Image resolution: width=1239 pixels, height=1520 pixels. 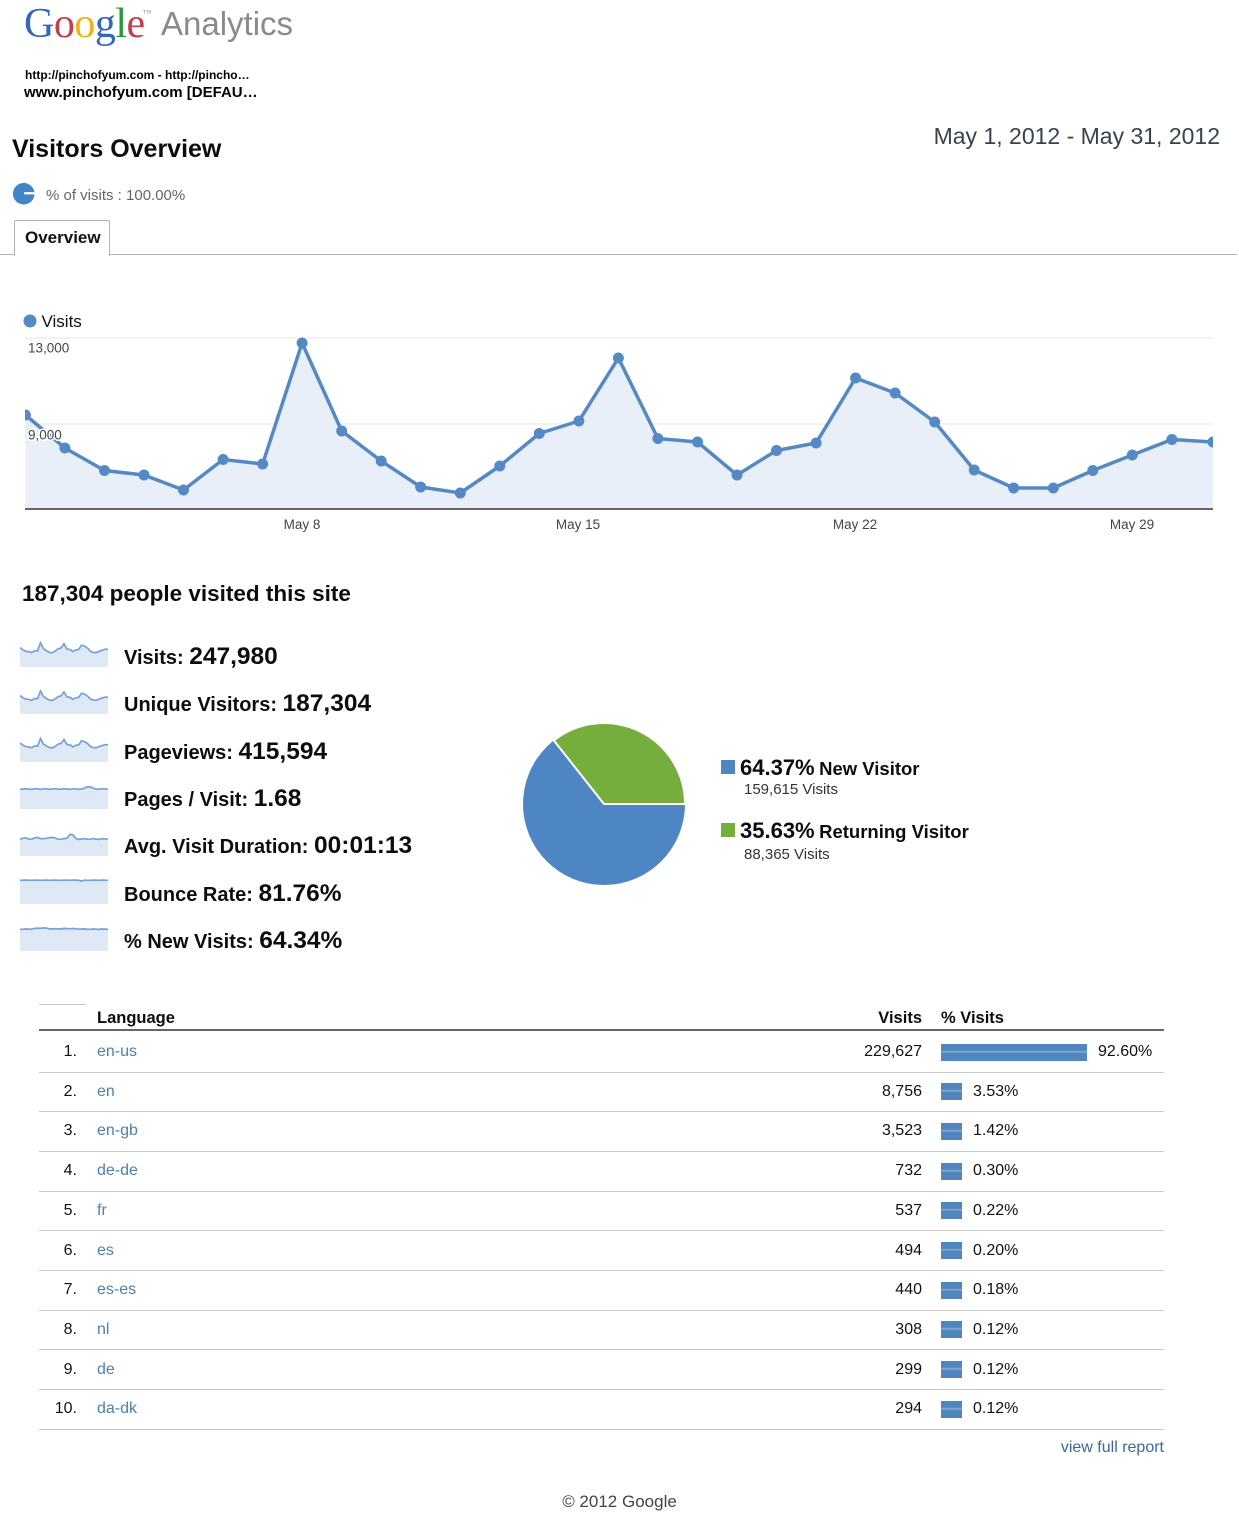 I want to click on svg-text: Visits, so click(x=62, y=321).